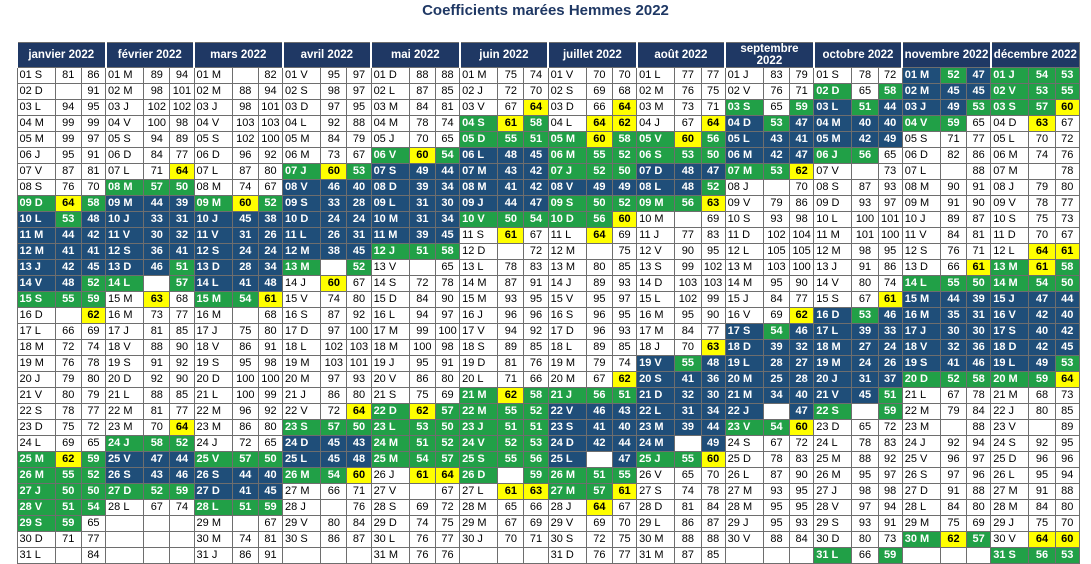 This screenshot has width=1091, height=564. What do you see at coordinates (125, 459) in the screenshot?
I see `day-label: 25 V` at bounding box center [125, 459].